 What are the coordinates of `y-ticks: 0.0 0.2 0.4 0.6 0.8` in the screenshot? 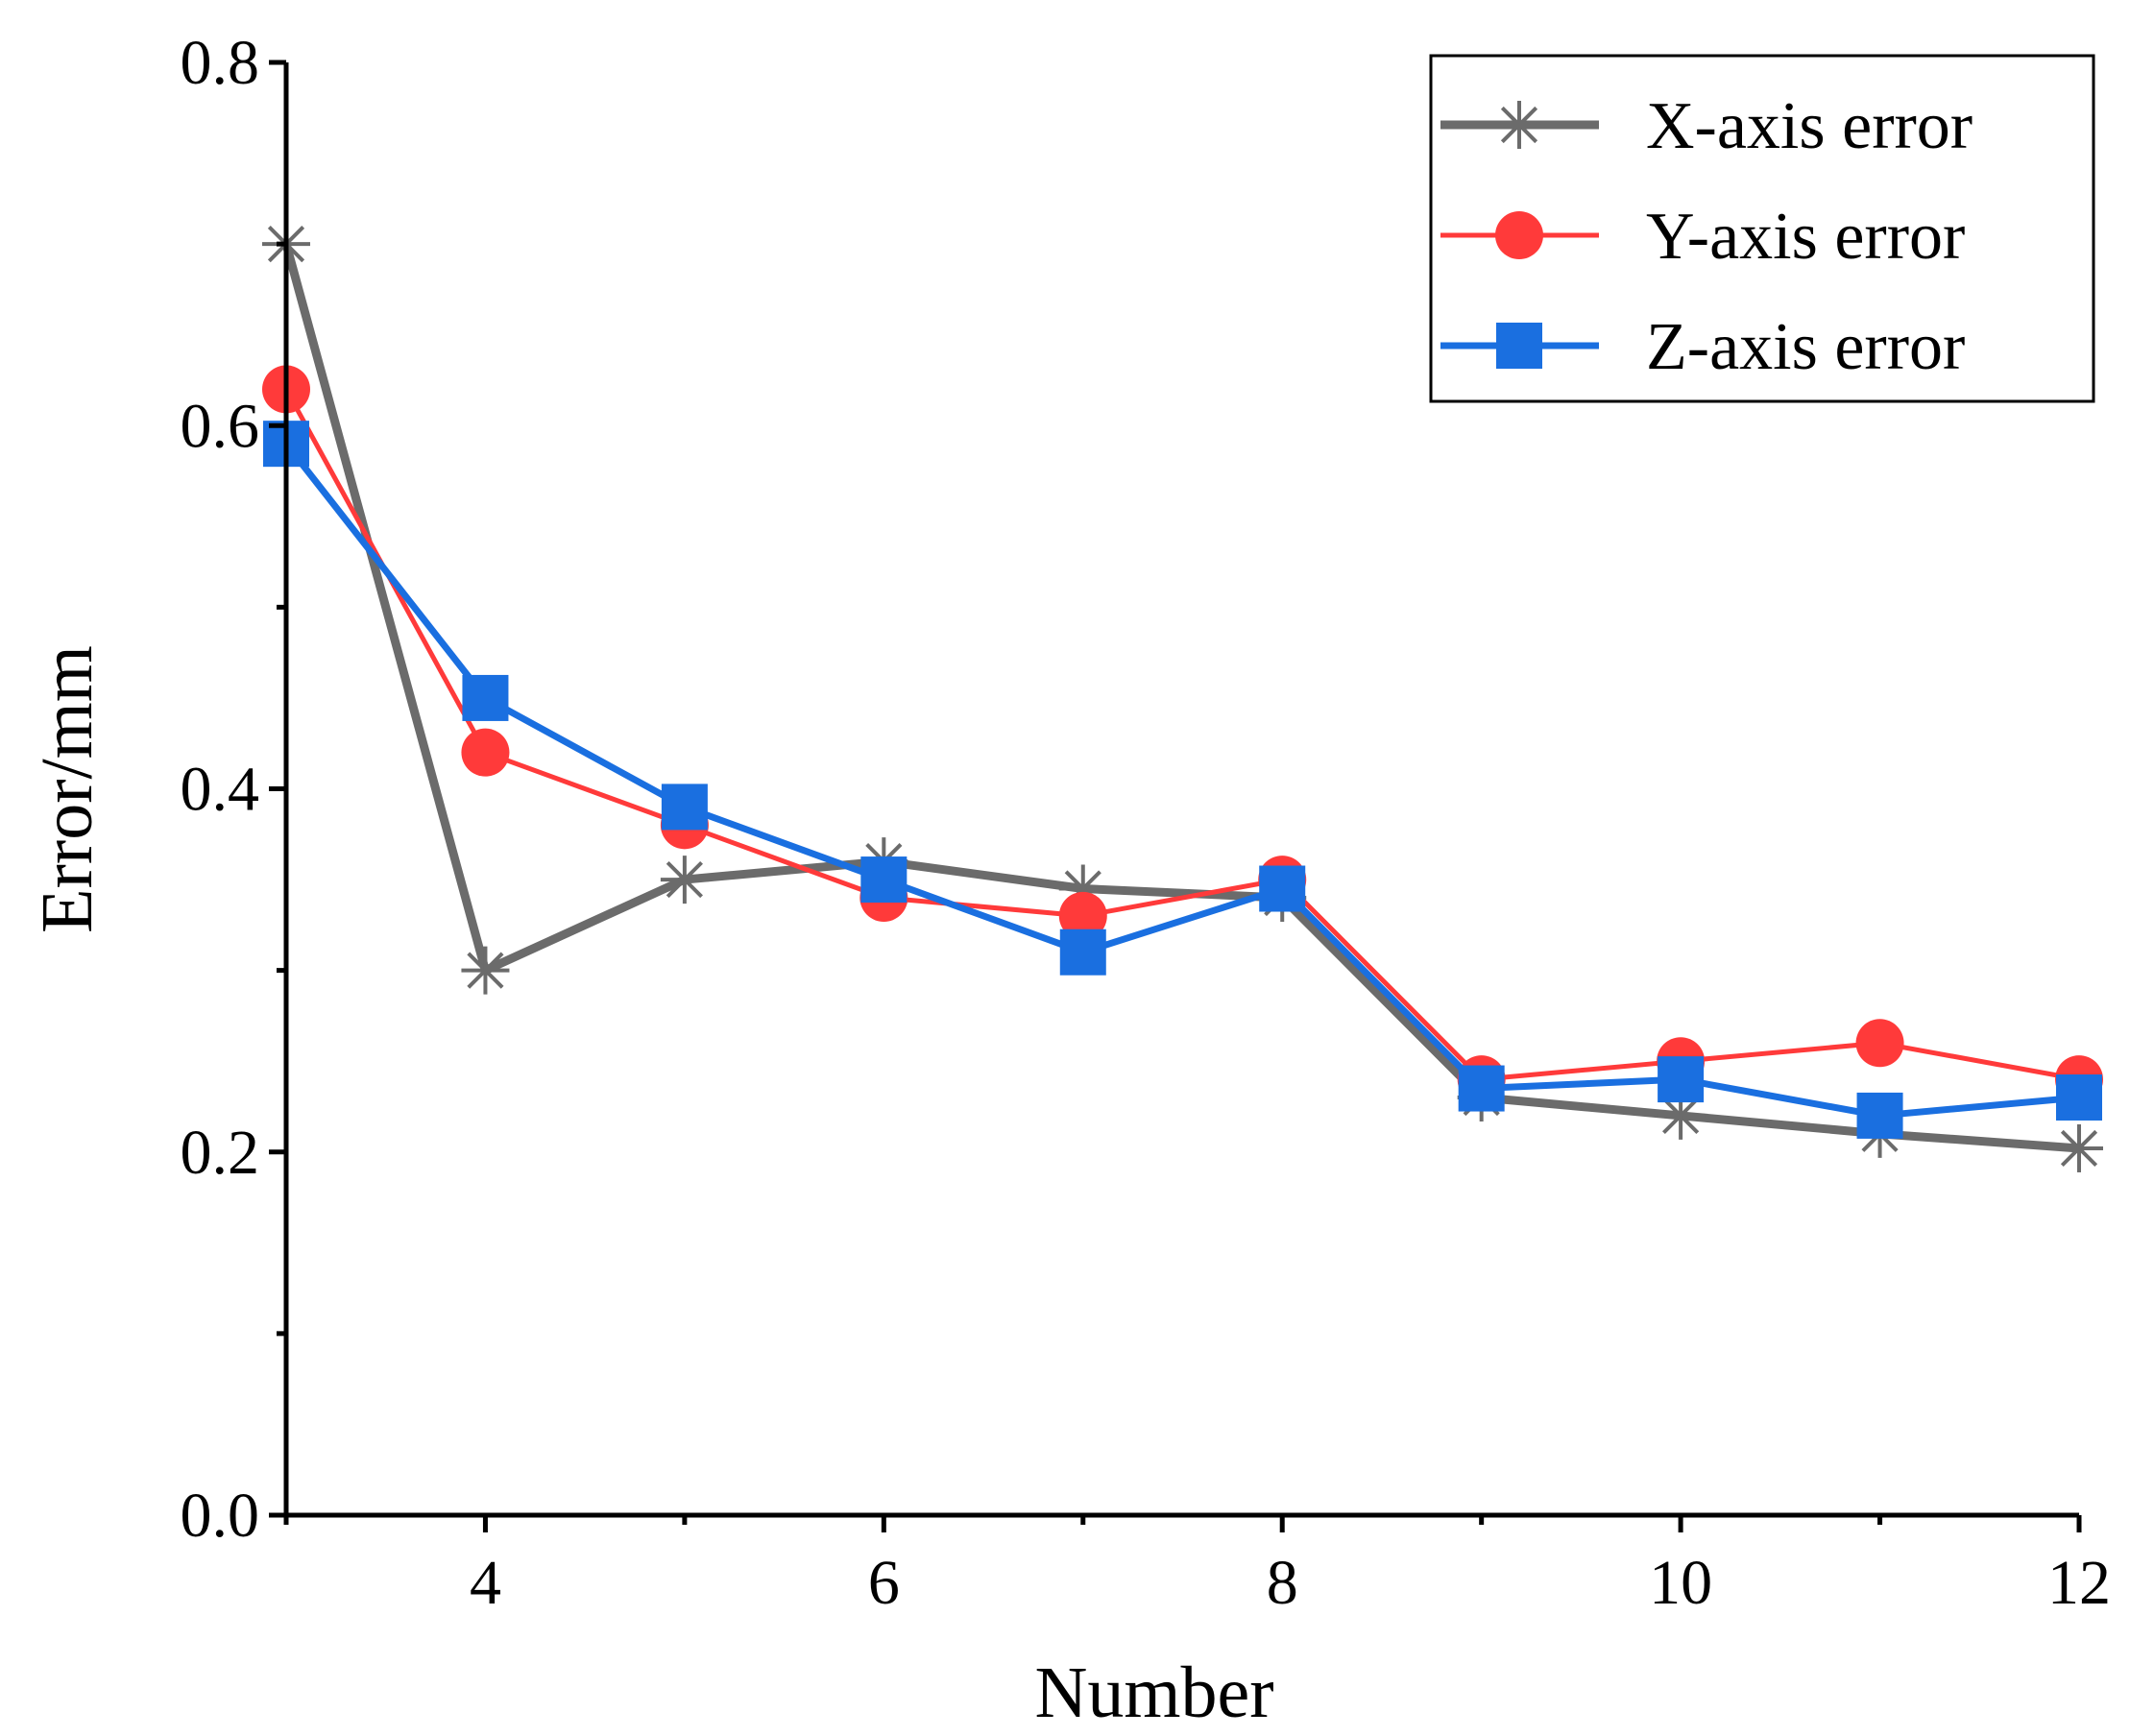 It's located at (233, 789).